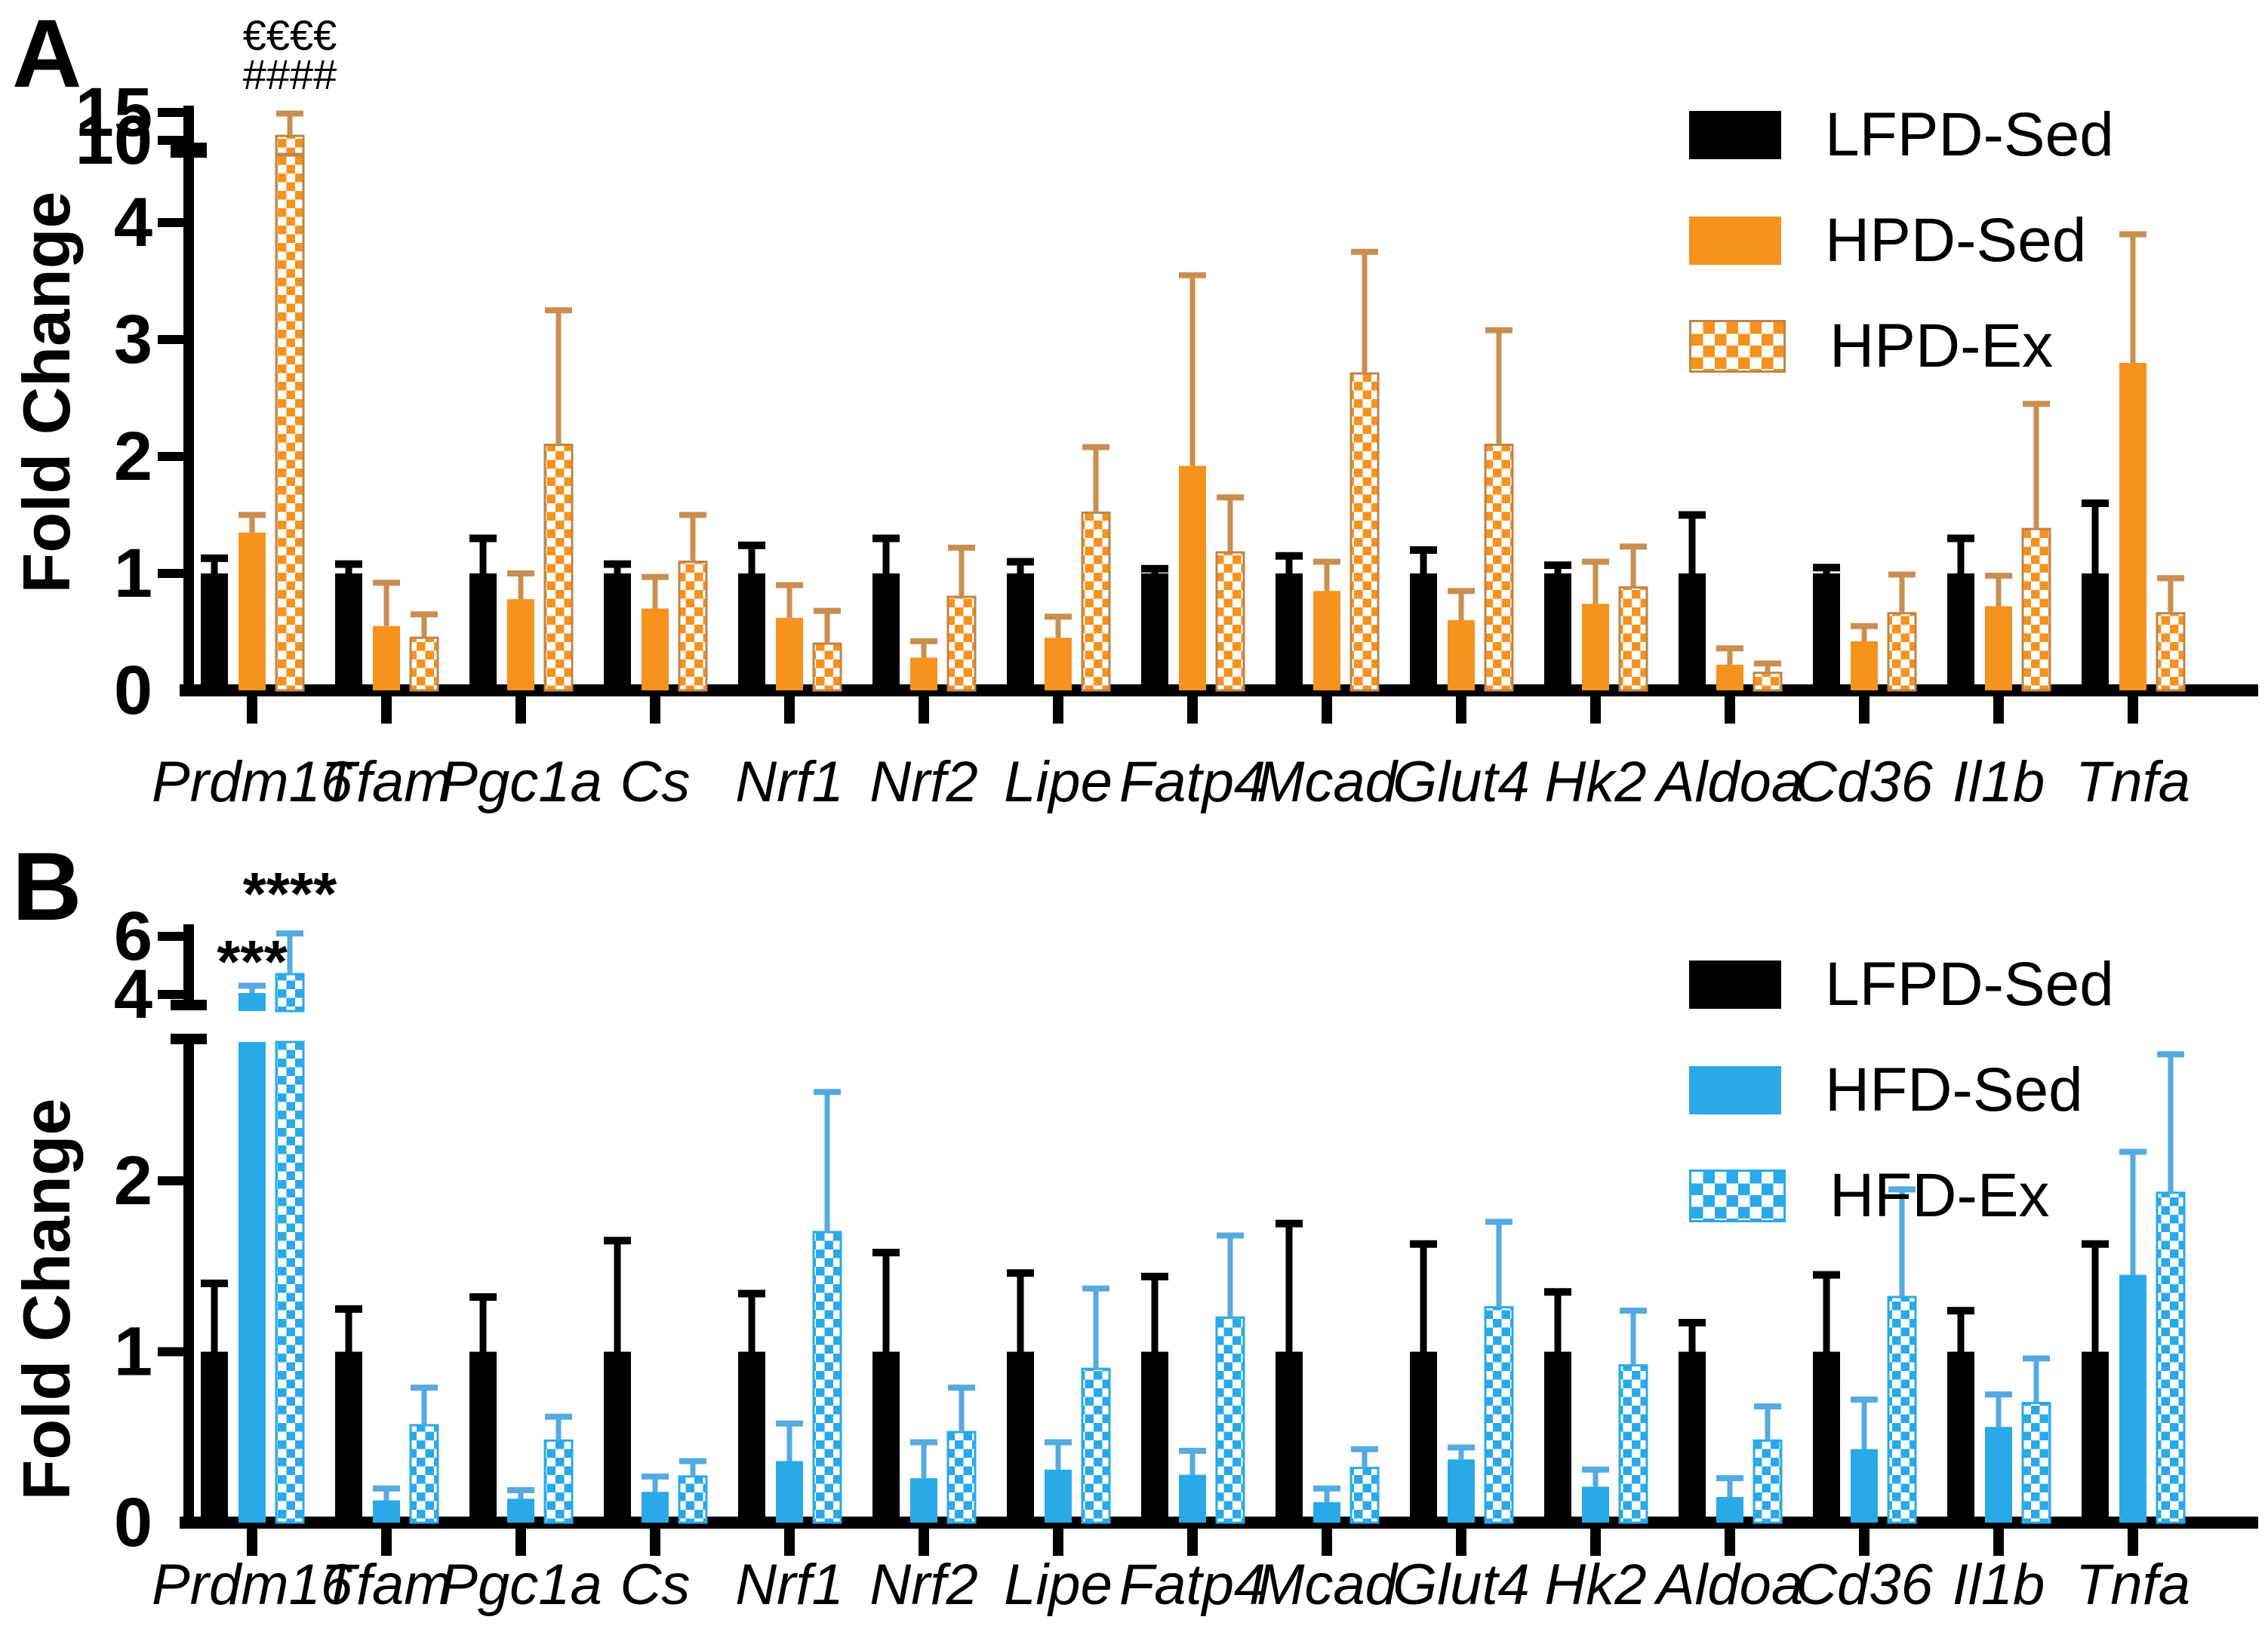 Image resolution: width=2268 pixels, height=1629 pixels. I want to click on bar-Cd36-HPD-Ex, so click(1902, 652).